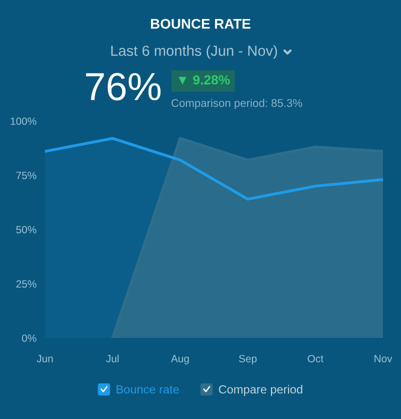 Image resolution: width=401 pixels, height=419 pixels. Describe the element at coordinates (248, 359) in the screenshot. I see `x-tick-label: Sep` at that location.